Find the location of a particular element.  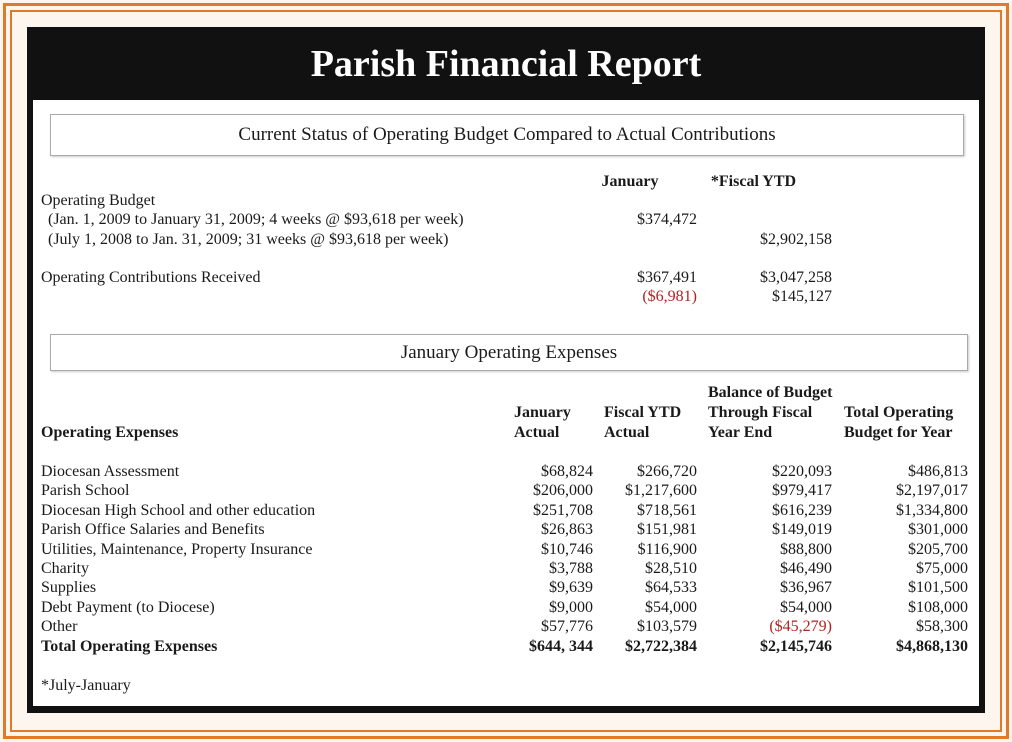

amount: $2,902,158 is located at coordinates (796, 239).